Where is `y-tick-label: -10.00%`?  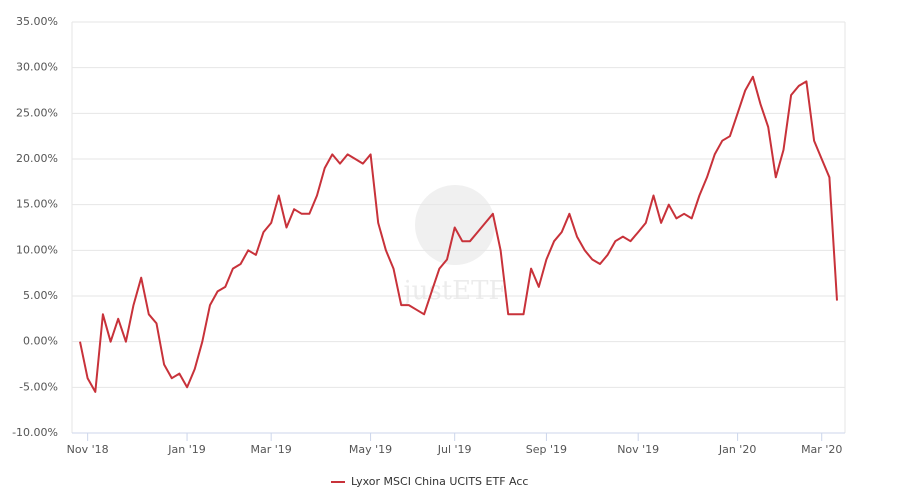 y-tick-label: -10.00% is located at coordinates (35, 432).